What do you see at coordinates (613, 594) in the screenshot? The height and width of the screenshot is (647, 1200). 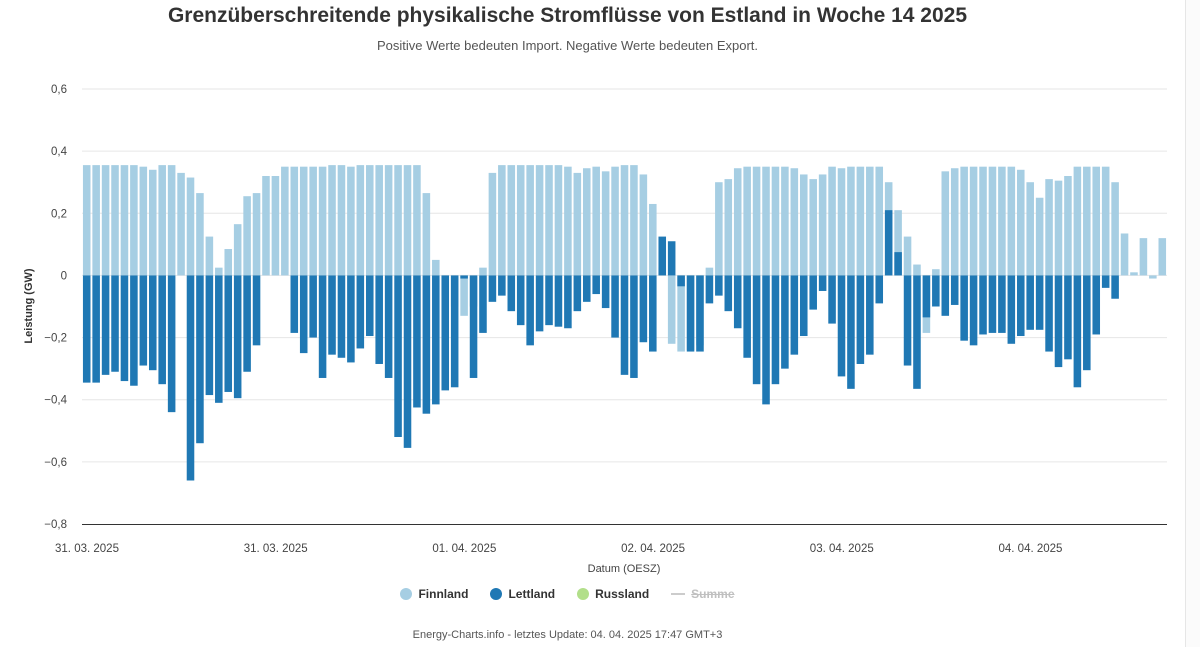 I see `legend-item-russland: Russland` at bounding box center [613, 594].